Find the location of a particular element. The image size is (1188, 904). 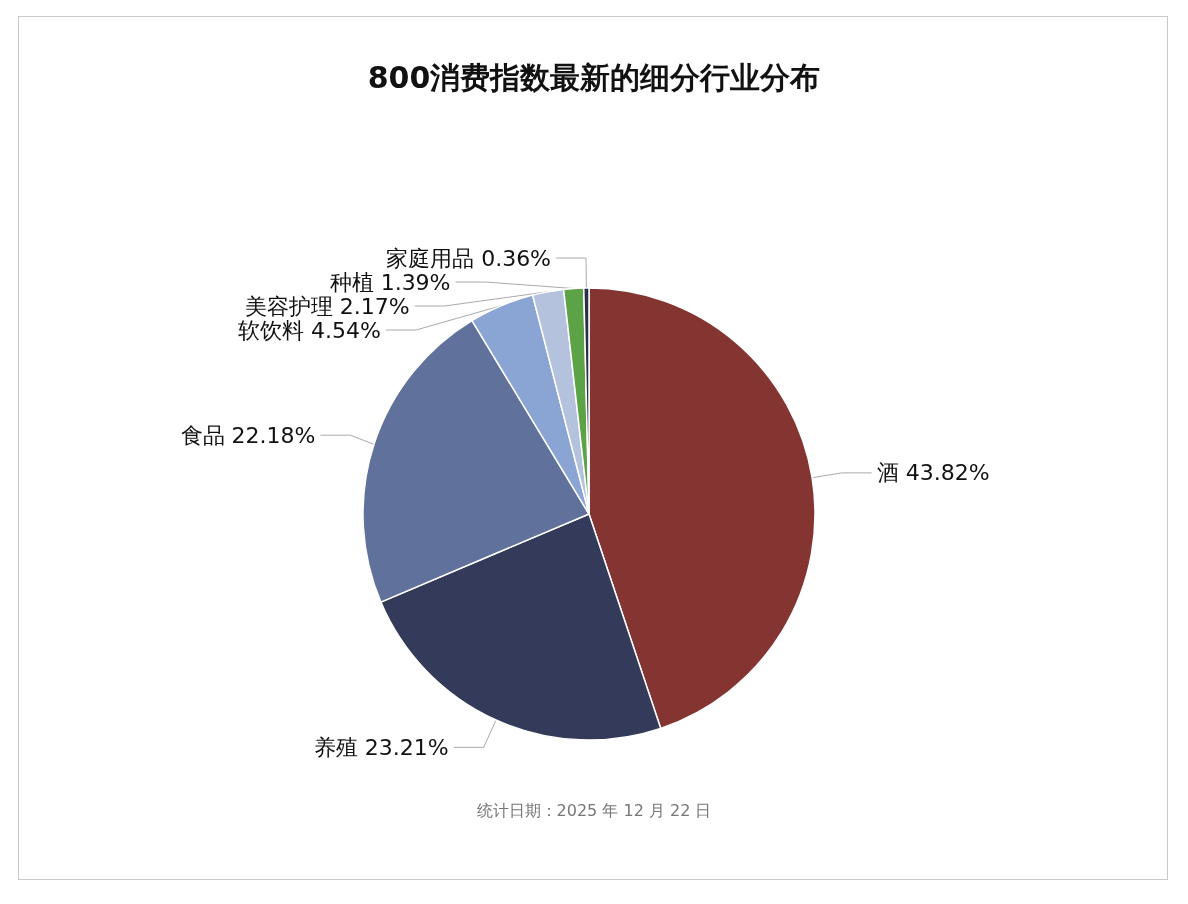

slice-label: 养殖 23.21% is located at coordinates (381, 747).